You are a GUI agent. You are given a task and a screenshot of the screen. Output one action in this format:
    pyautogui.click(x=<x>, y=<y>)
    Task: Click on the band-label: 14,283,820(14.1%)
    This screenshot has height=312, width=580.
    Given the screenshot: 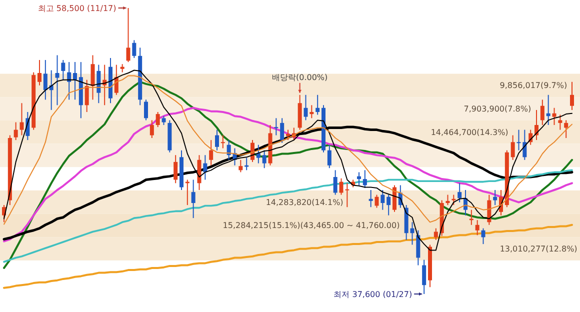 What is the action you would take?
    pyautogui.click(x=305, y=202)
    